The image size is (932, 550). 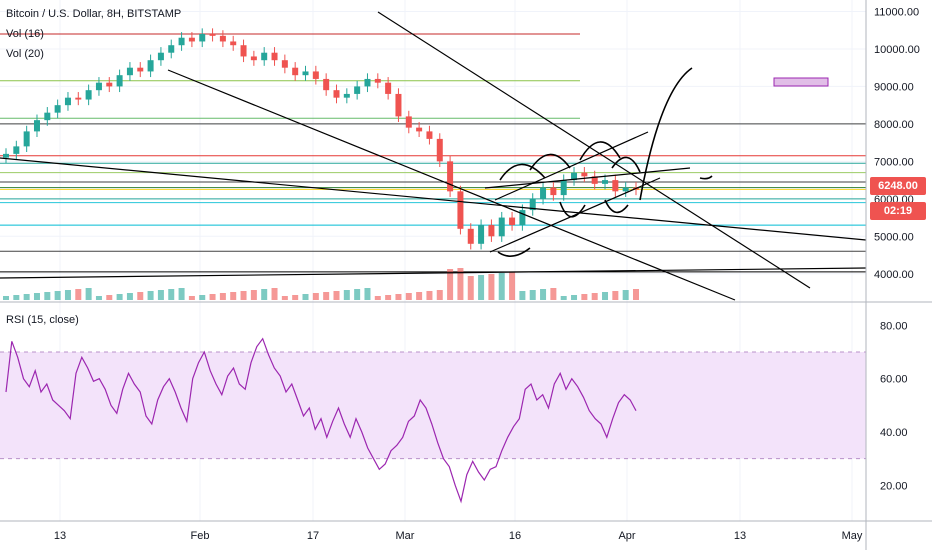 What do you see at coordinates (894, 380) in the screenshot?
I see `rsi-tick-label: 60.00` at bounding box center [894, 380].